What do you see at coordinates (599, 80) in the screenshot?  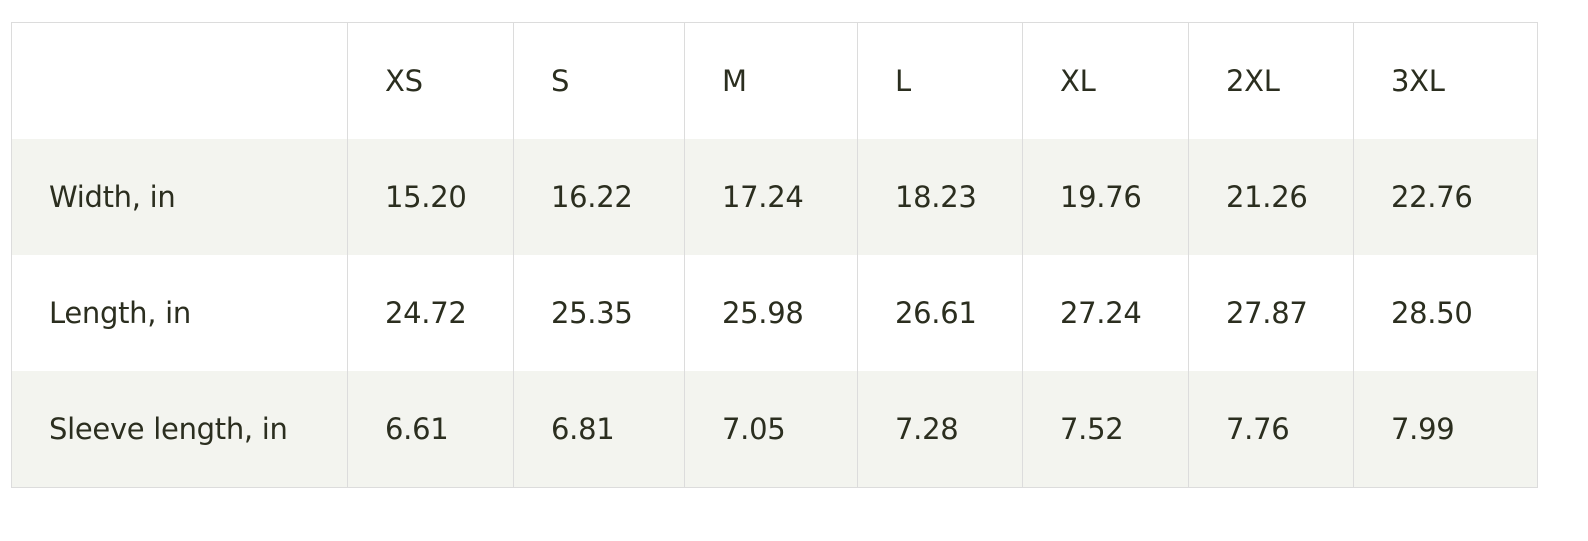 I see `size-header-s: S` at bounding box center [599, 80].